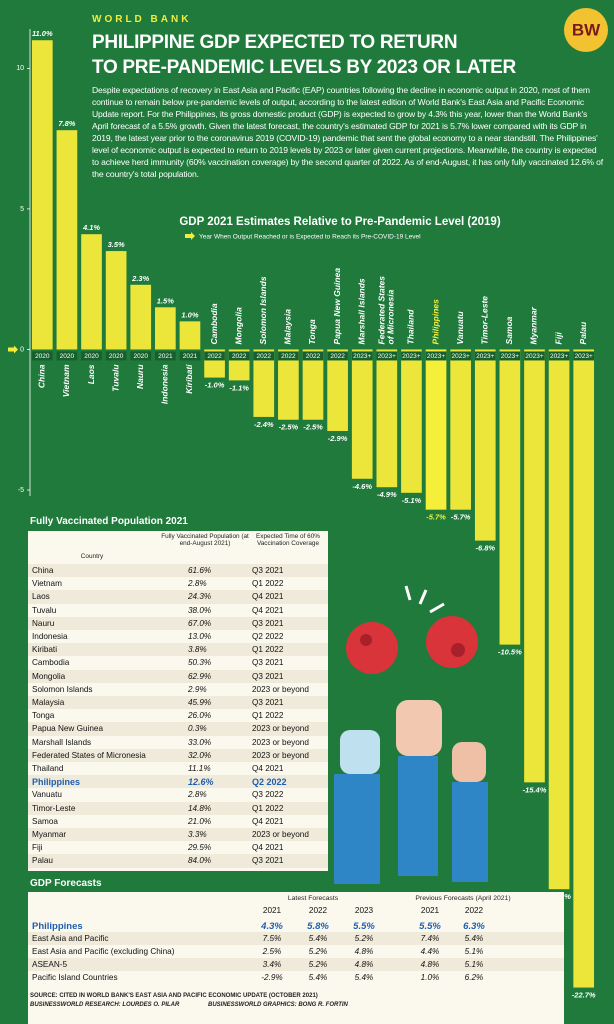 Image resolution: width=614 pixels, height=1024 pixels. Describe the element at coordinates (474, 964) in the screenshot. I see `table-cell: 5.1%` at that location.